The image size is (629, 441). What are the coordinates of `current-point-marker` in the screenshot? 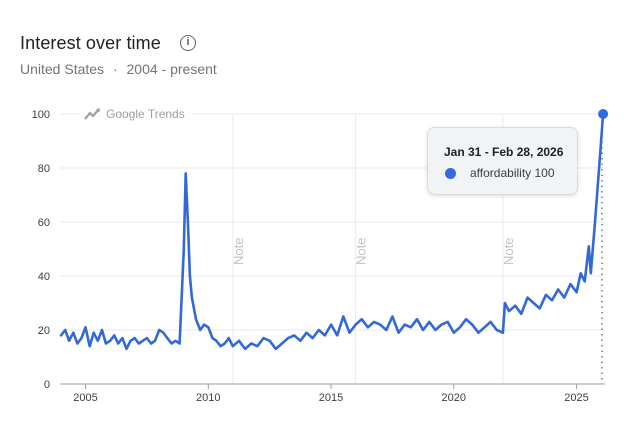 It's located at (603, 114).